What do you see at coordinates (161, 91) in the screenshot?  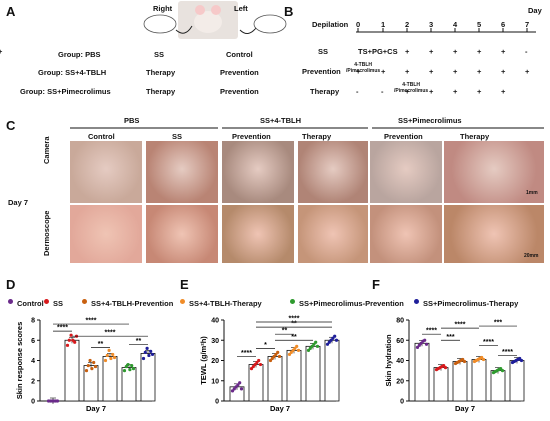 I see `group-row-3-right: Therapy` at bounding box center [161, 91].